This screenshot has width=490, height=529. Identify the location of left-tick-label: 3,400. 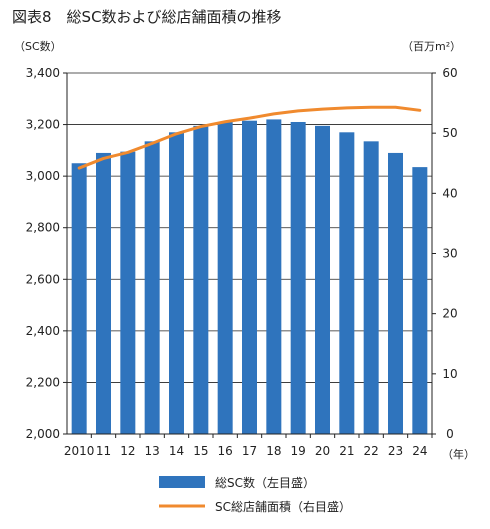
(43, 73).